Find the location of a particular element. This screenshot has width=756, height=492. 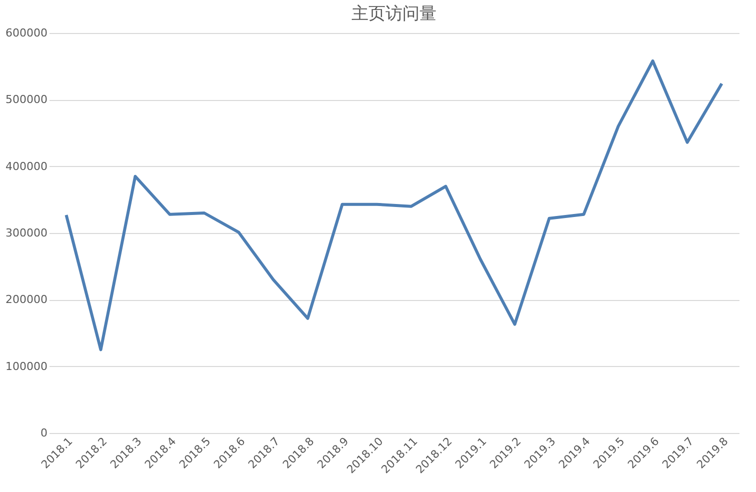

y-tick-label: 200000 is located at coordinates (27, 299).